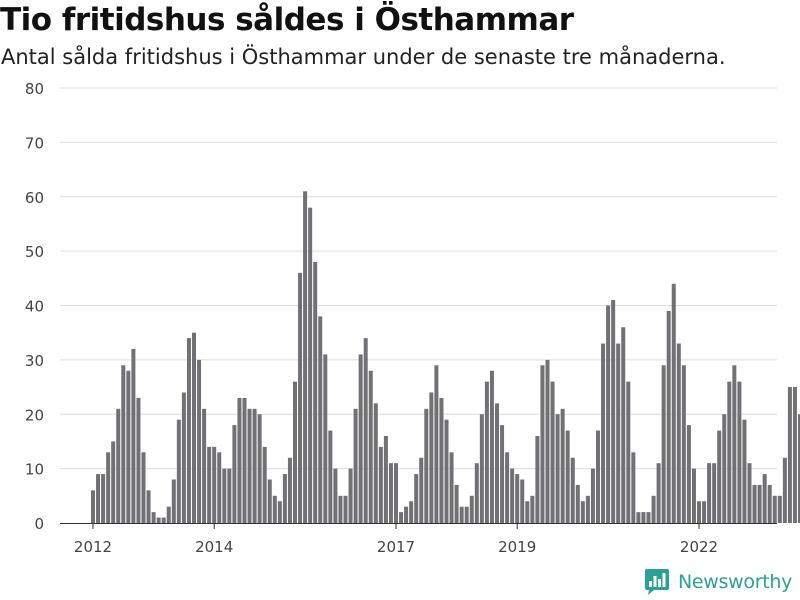 This screenshot has height=600, width=800. I want to click on y-tick-label: 30, so click(34, 361).